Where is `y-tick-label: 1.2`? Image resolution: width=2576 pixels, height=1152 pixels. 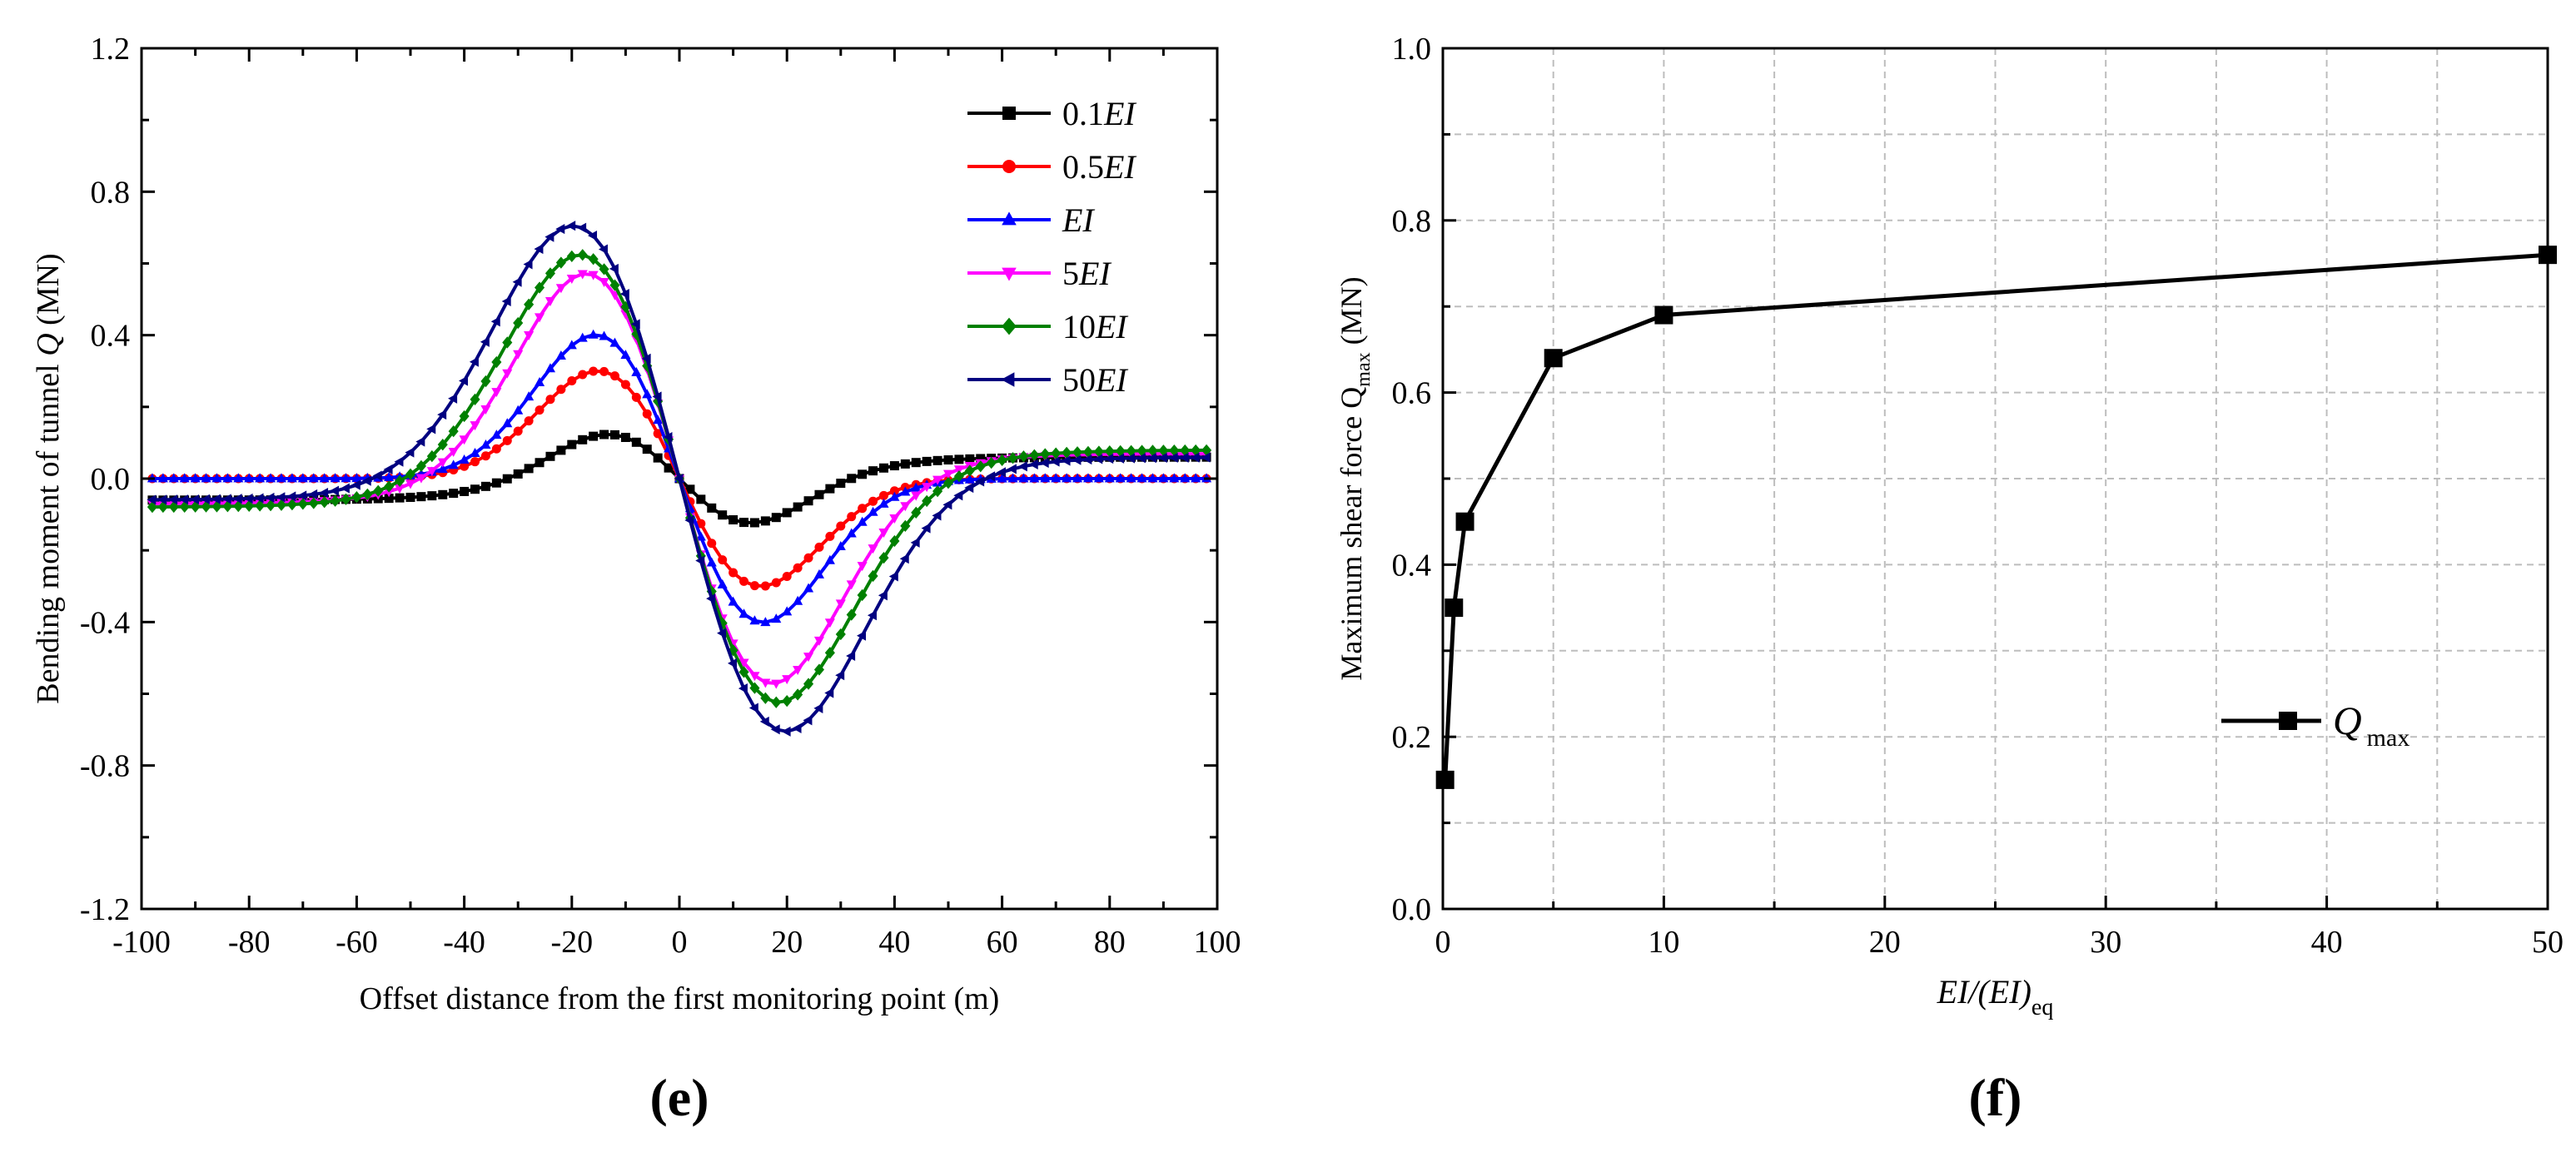 y-tick-label: 1.2 is located at coordinates (111, 49).